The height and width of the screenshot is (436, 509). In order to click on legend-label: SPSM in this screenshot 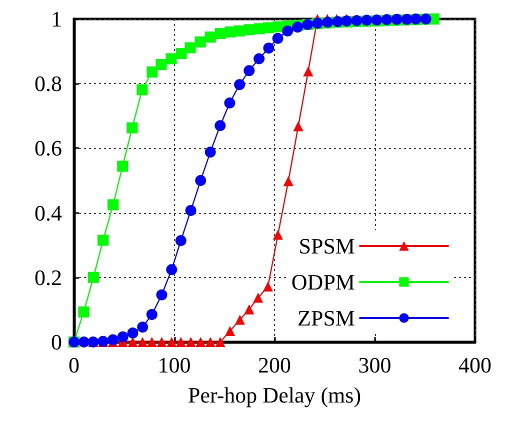, I will do `click(326, 246)`.